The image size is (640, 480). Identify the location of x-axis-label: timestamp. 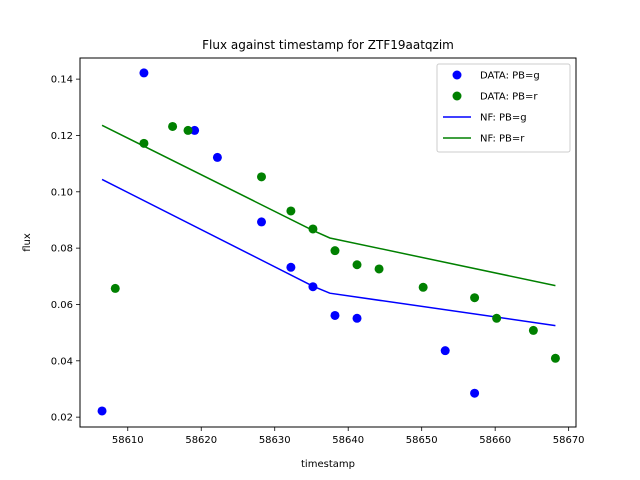
(328, 464).